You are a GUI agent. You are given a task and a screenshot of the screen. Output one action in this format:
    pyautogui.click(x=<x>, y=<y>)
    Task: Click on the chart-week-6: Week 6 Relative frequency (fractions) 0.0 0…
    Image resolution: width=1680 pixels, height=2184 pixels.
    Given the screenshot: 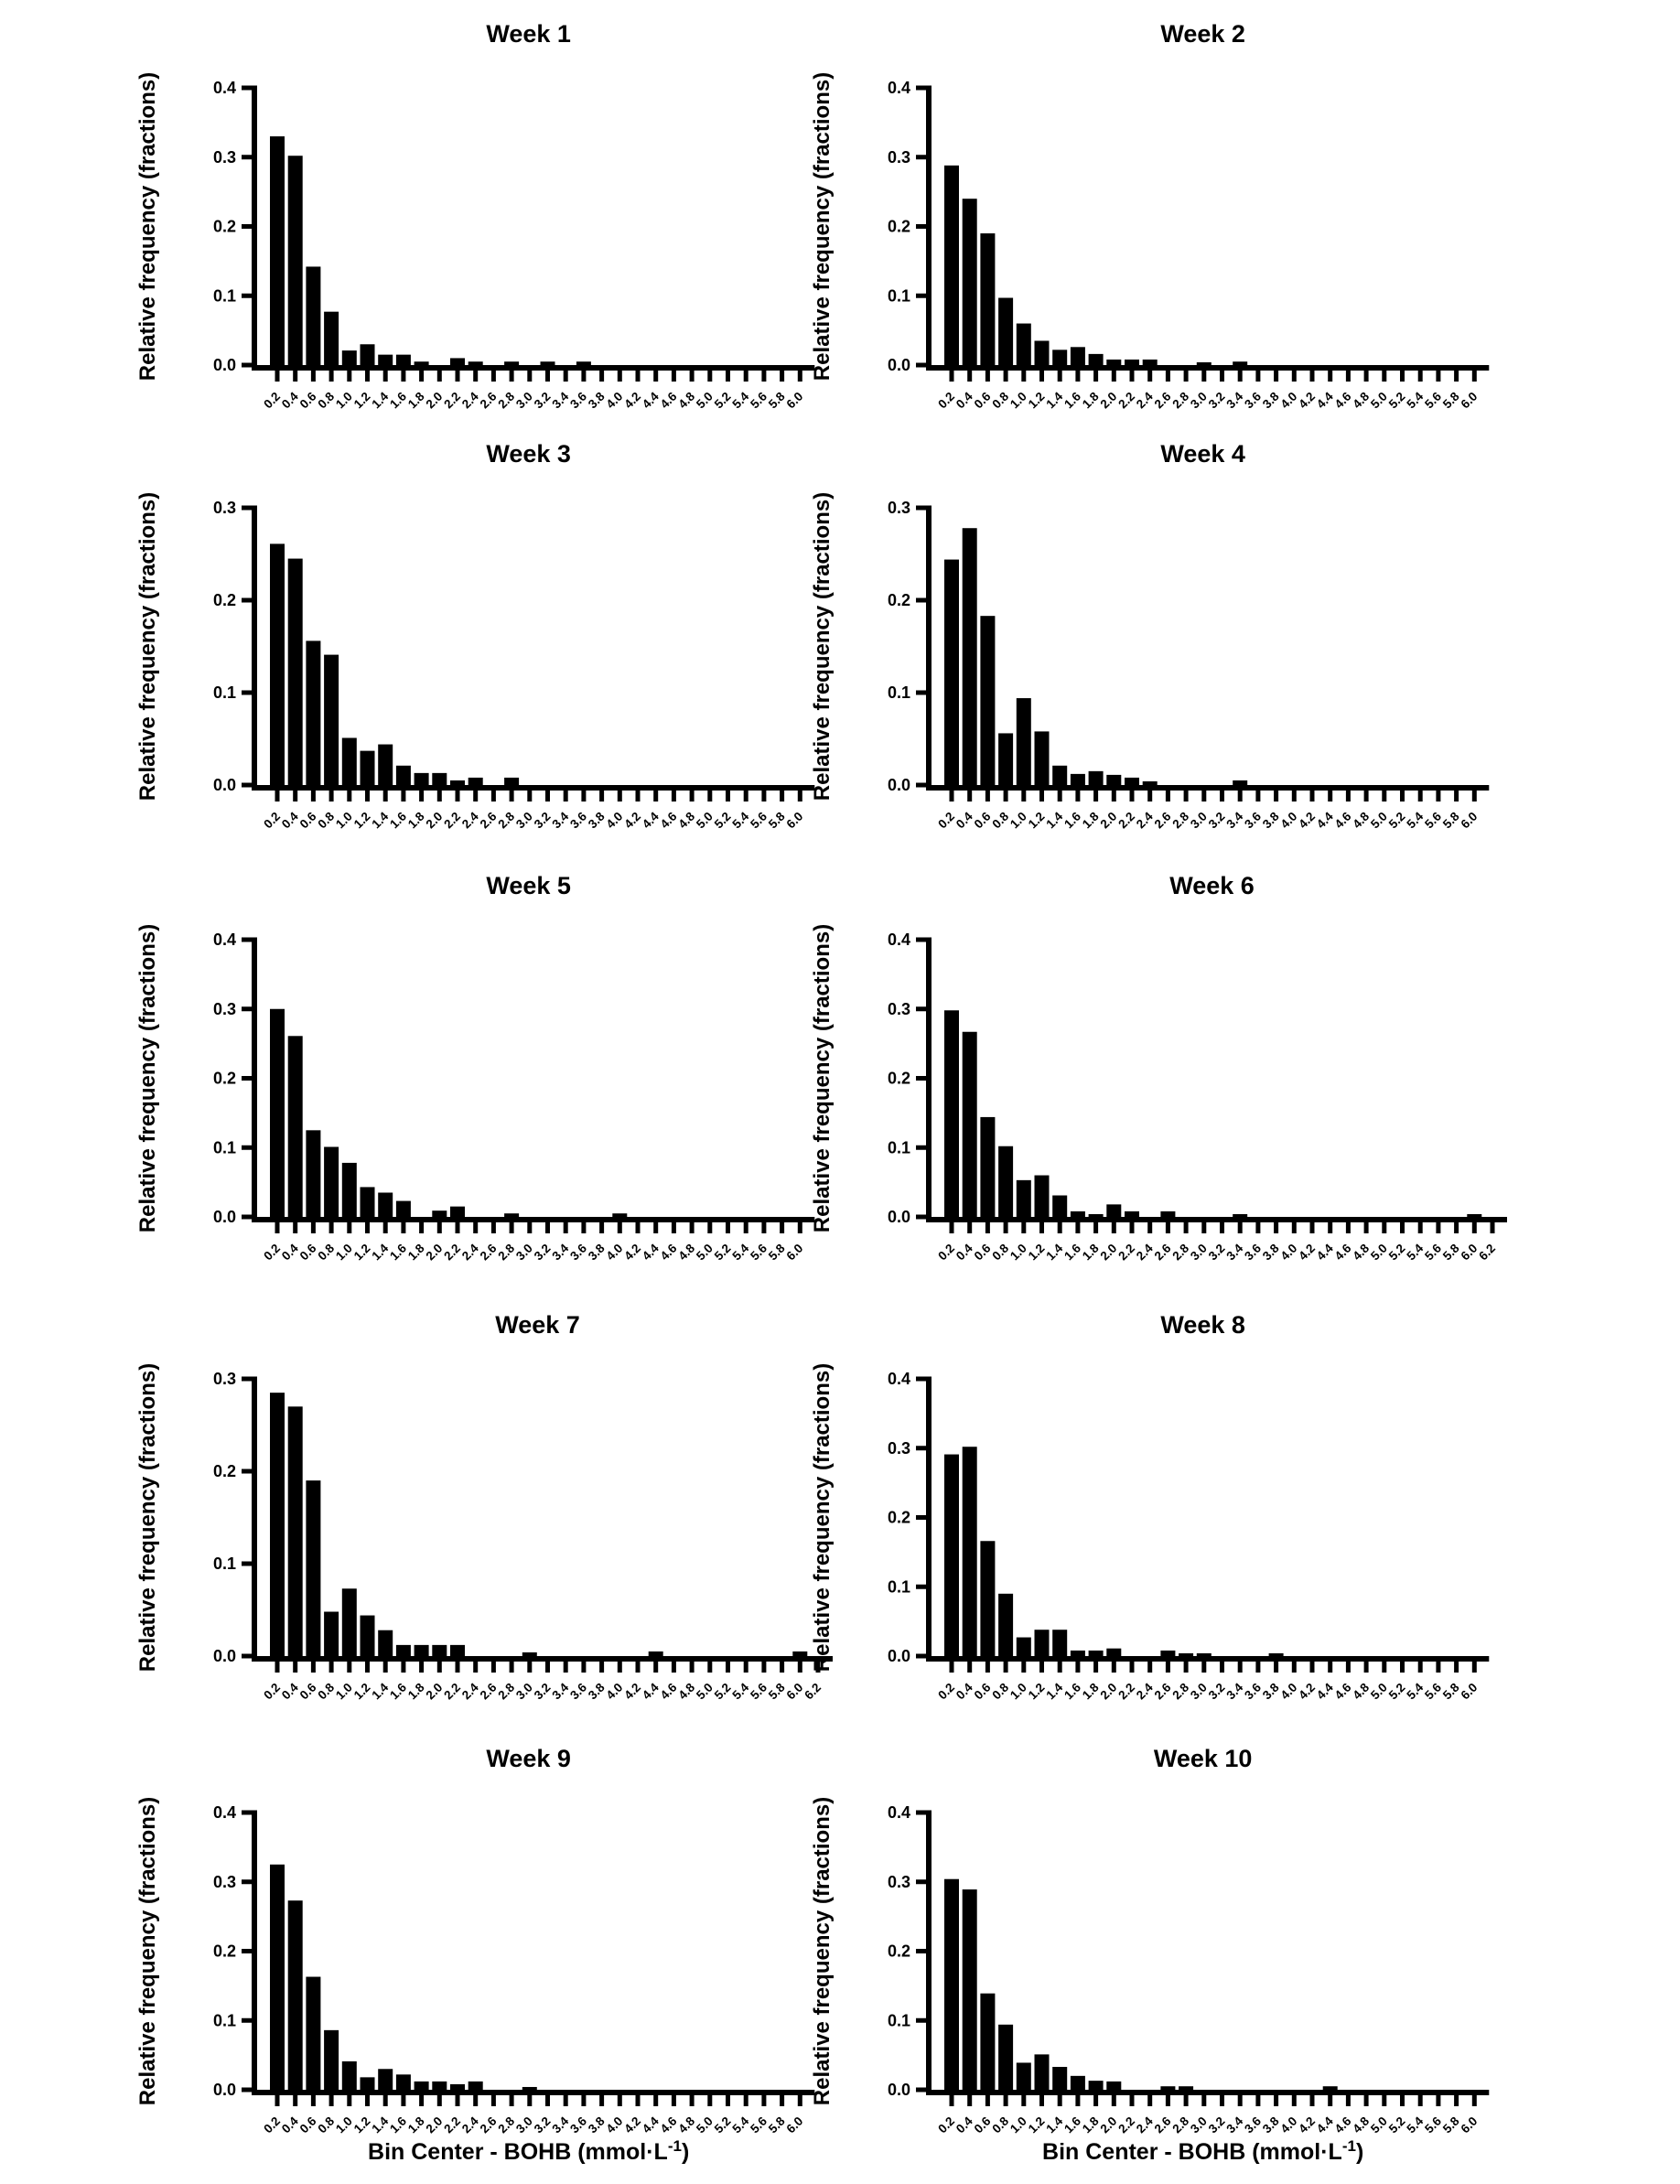 What is the action you would take?
    pyautogui.click(x=1158, y=1067)
    